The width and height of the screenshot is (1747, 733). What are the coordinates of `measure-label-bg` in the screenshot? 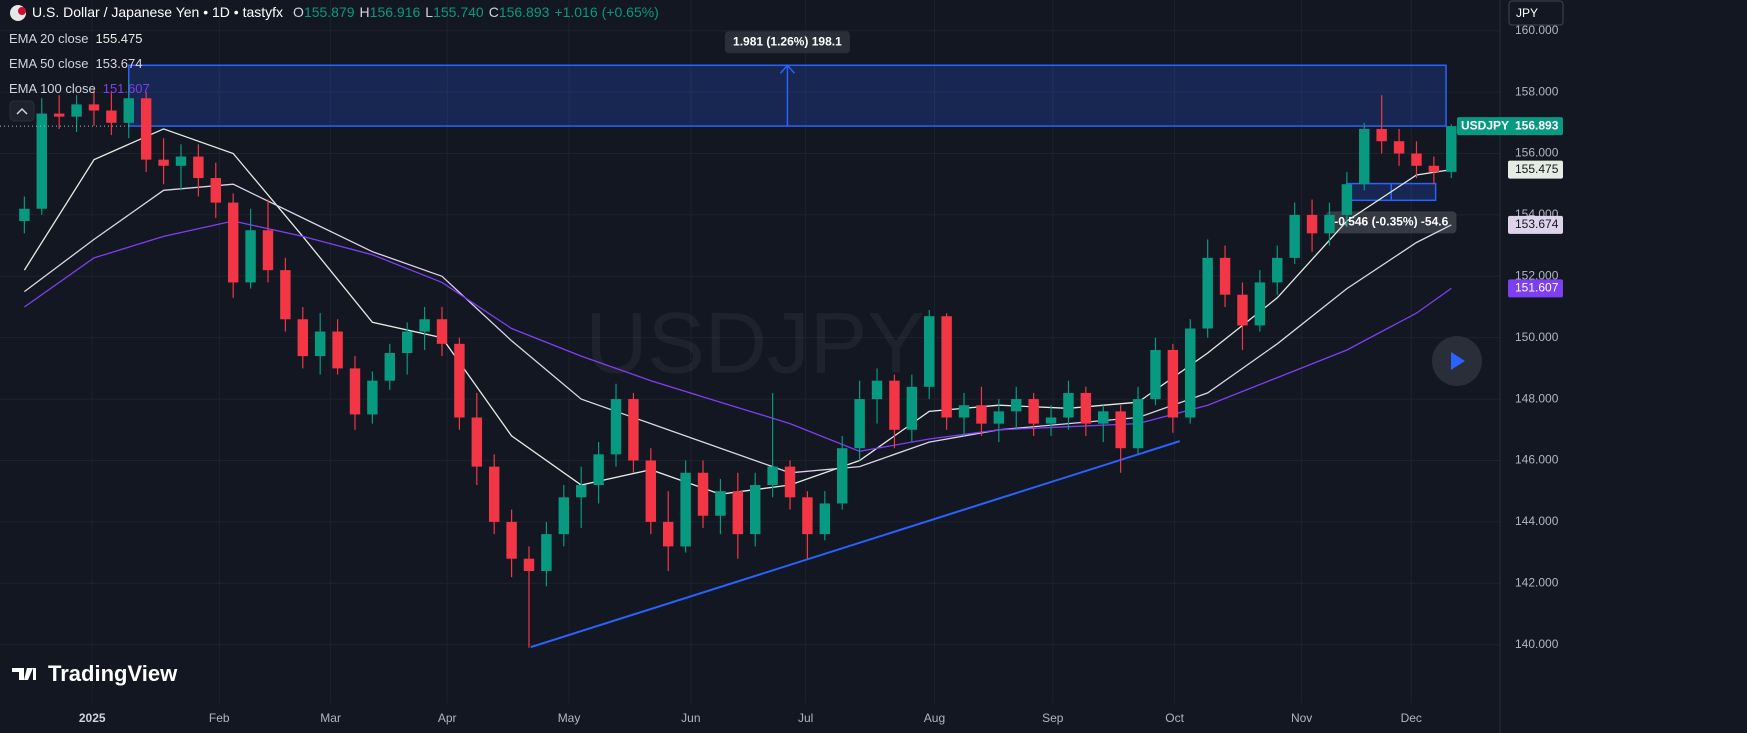 It's located at (1391, 222).